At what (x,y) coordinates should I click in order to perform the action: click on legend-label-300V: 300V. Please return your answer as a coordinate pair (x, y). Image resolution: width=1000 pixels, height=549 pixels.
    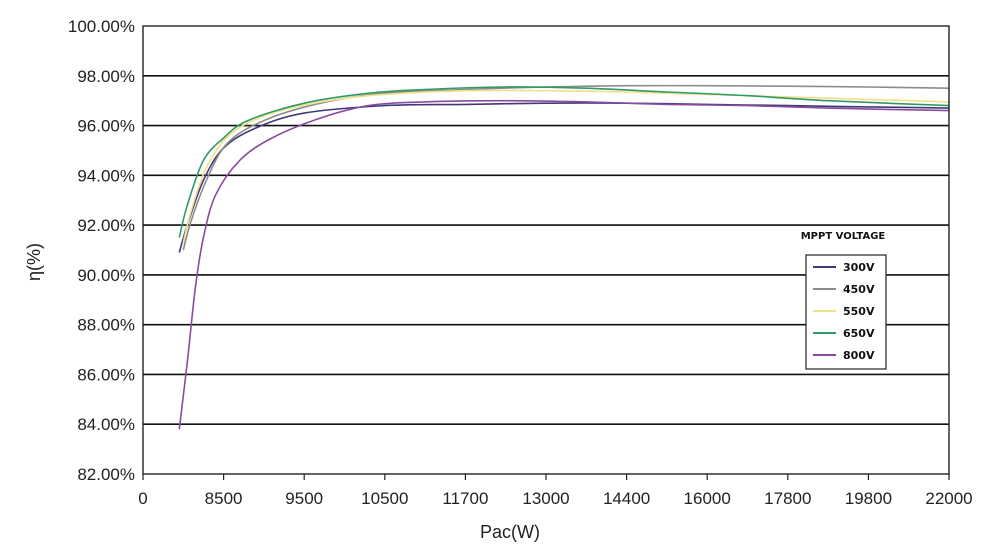
    Looking at the image, I should click on (859, 267).